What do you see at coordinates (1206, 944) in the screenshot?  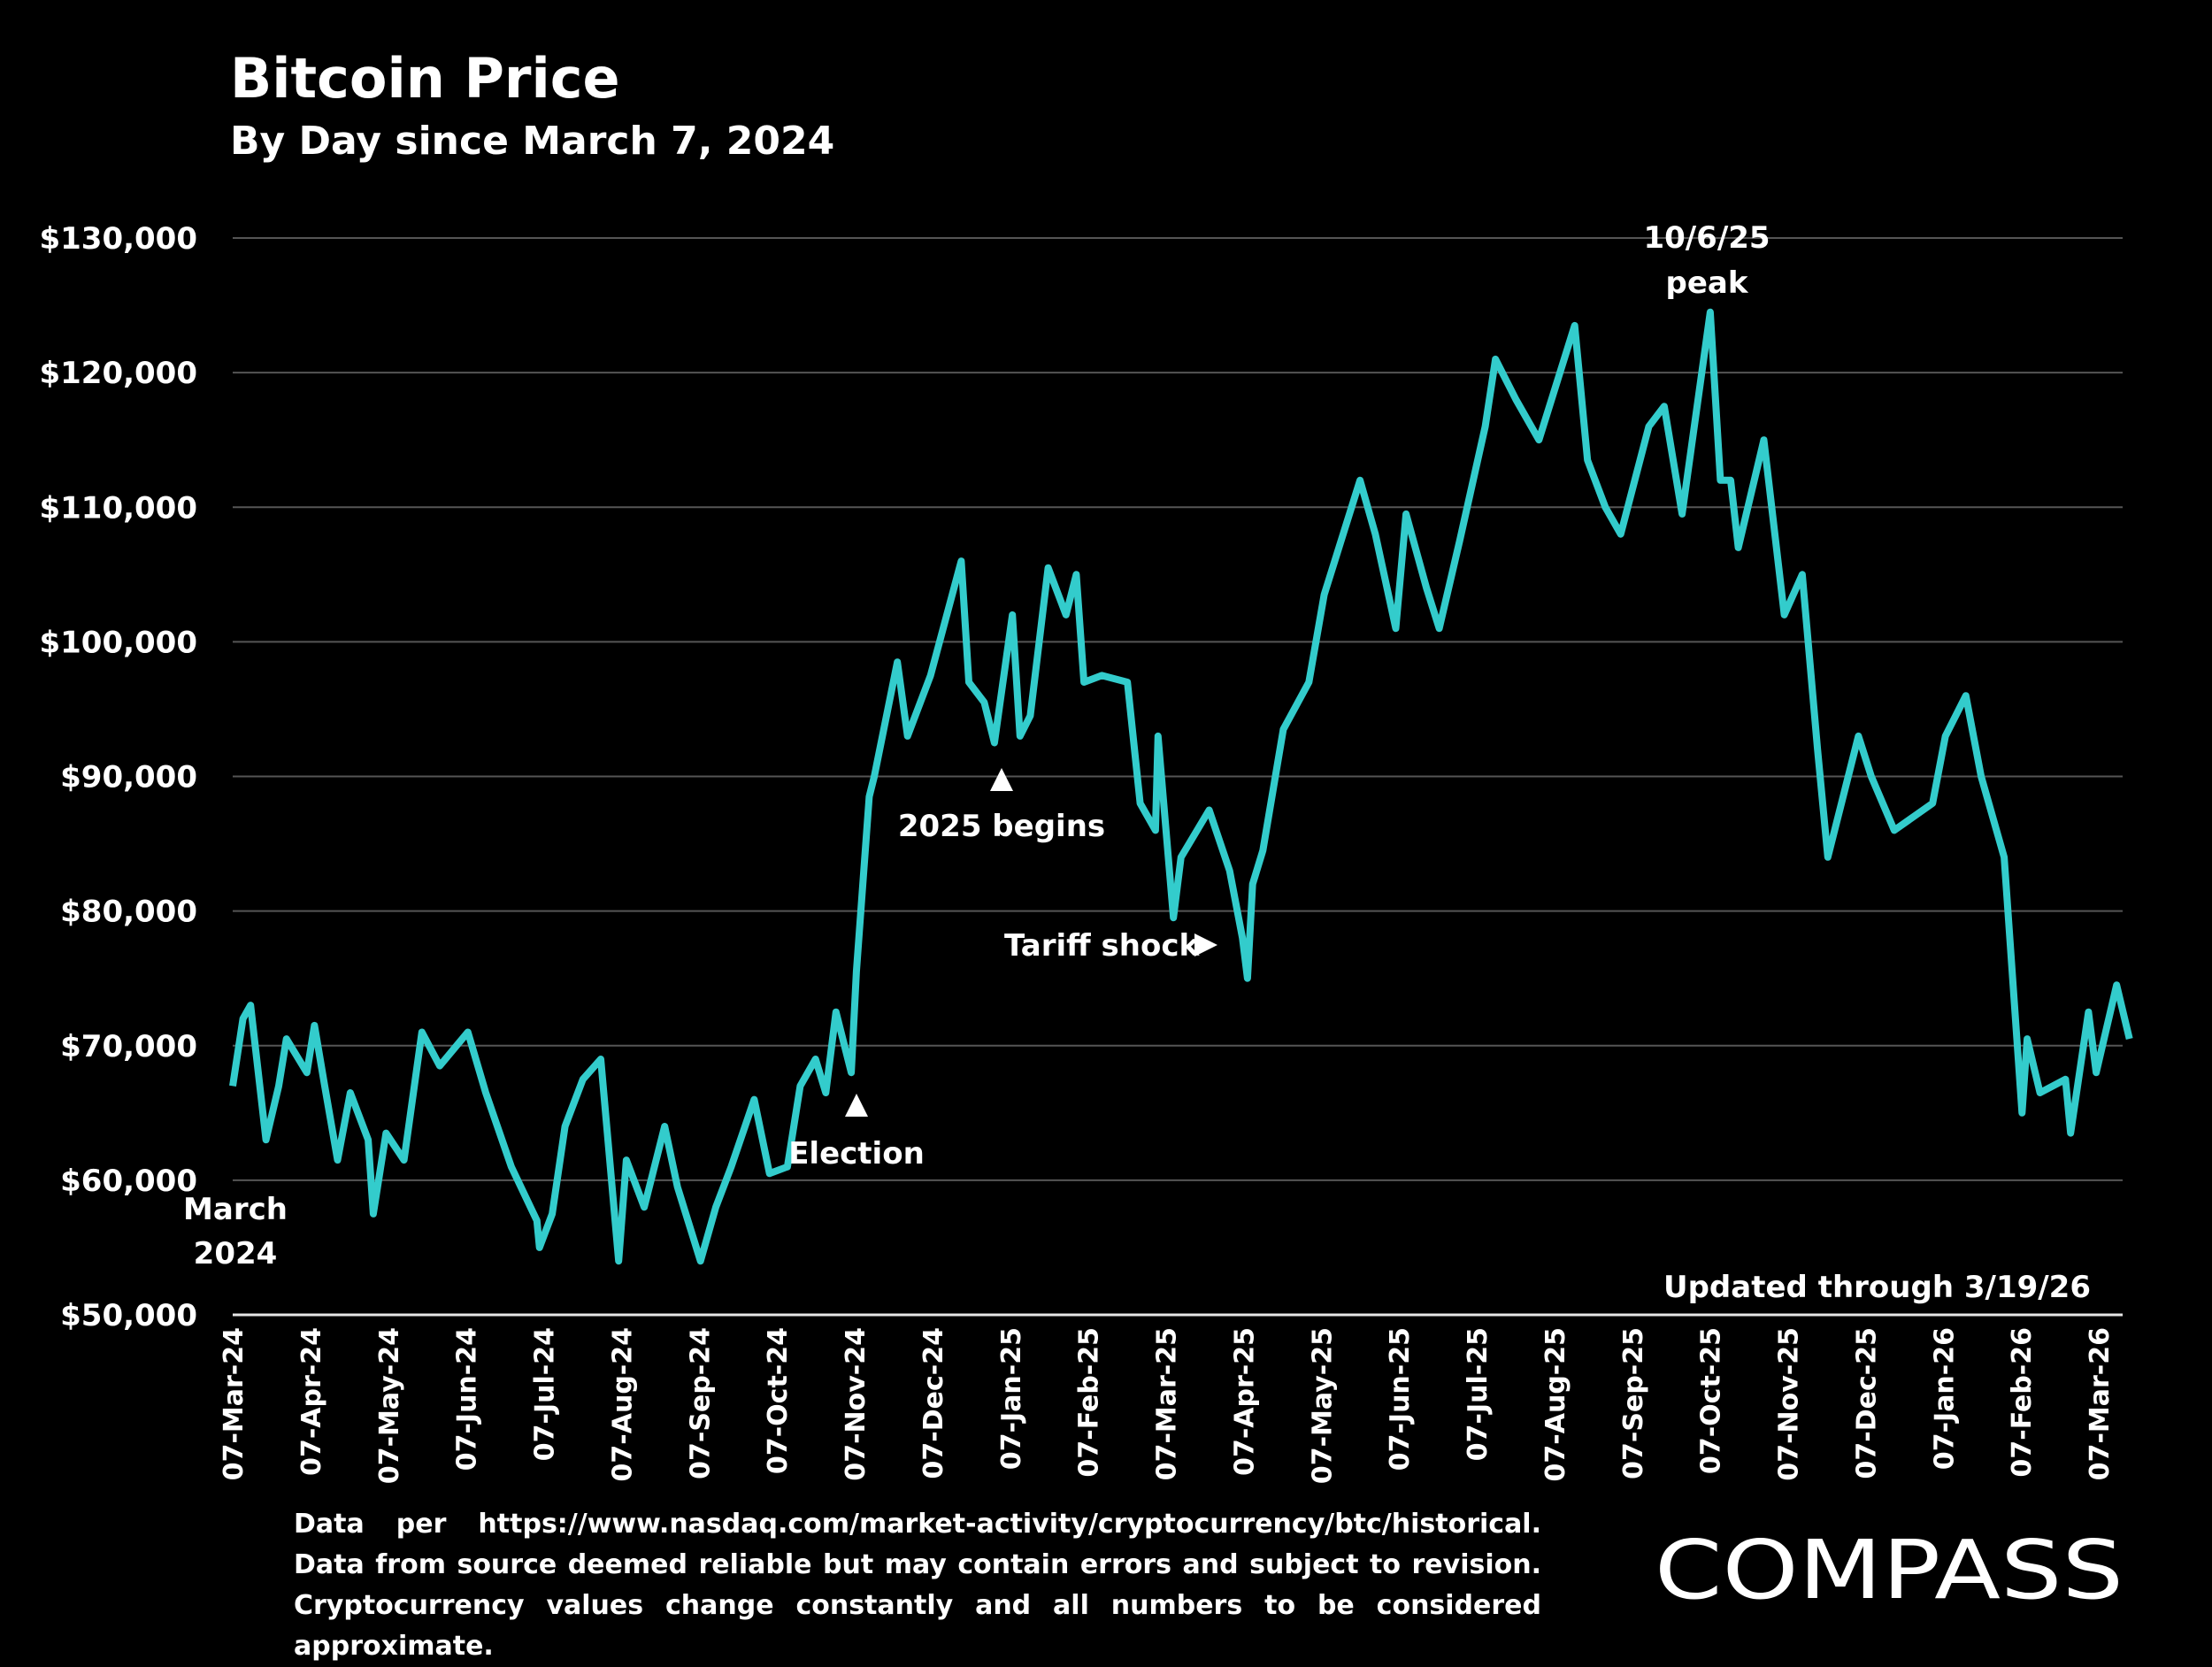 I see `tariff-triangle-icon` at bounding box center [1206, 944].